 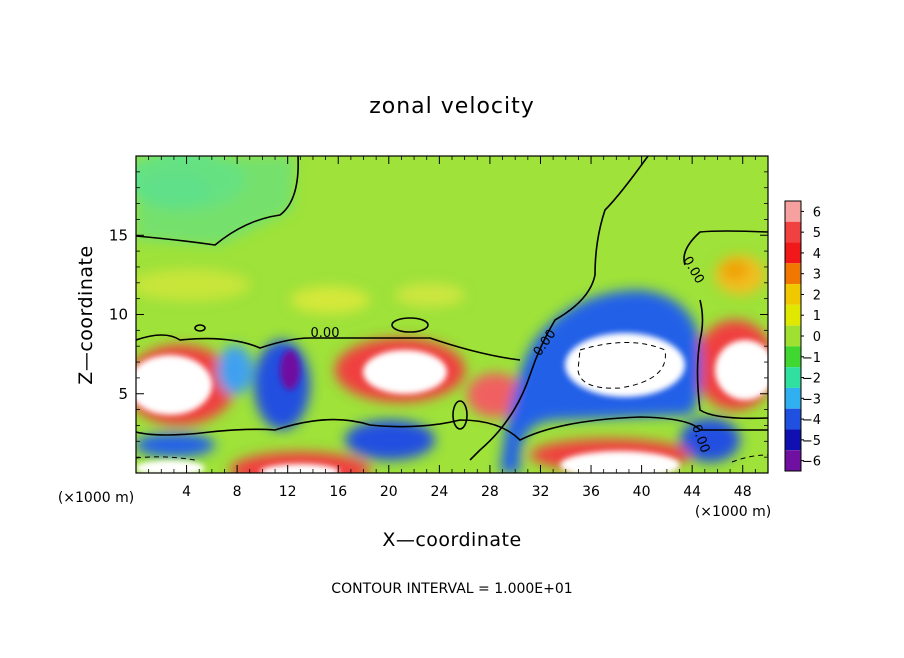 I want to click on colorbar-tick-label: −1, so click(x=811, y=358).